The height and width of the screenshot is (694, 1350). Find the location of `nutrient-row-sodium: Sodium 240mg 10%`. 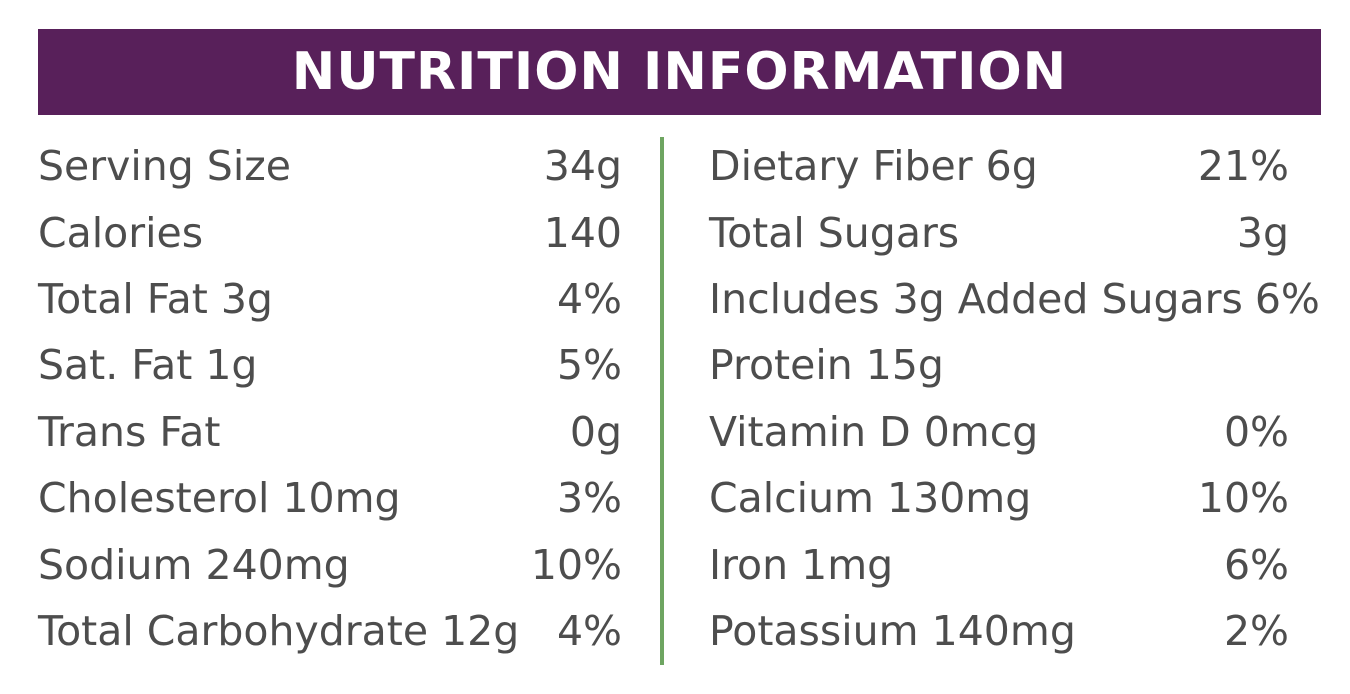

nutrient-row-sodium: Sodium 240mg 10% is located at coordinates (330, 564).